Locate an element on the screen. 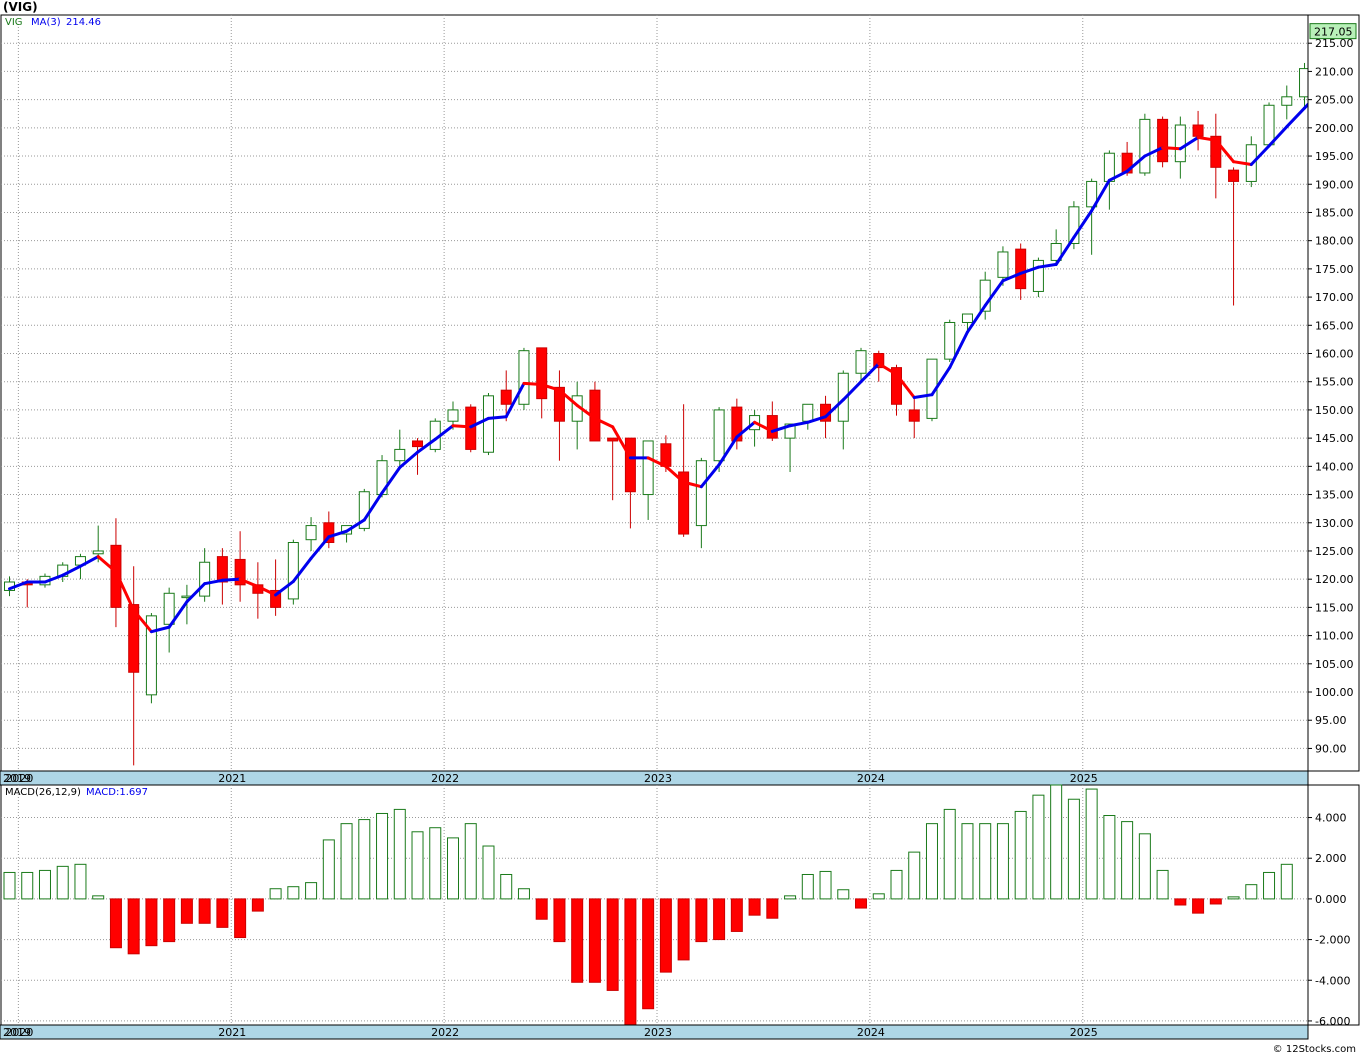 The width and height of the screenshot is (1360, 1056). year-label: 2021 is located at coordinates (232, 778).